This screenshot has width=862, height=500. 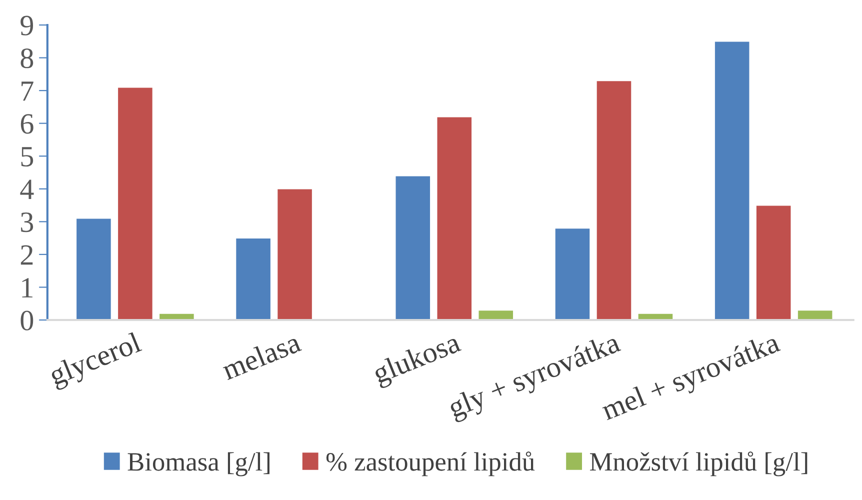 What do you see at coordinates (27, 58) in the screenshot?
I see `y-tick-label: 8` at bounding box center [27, 58].